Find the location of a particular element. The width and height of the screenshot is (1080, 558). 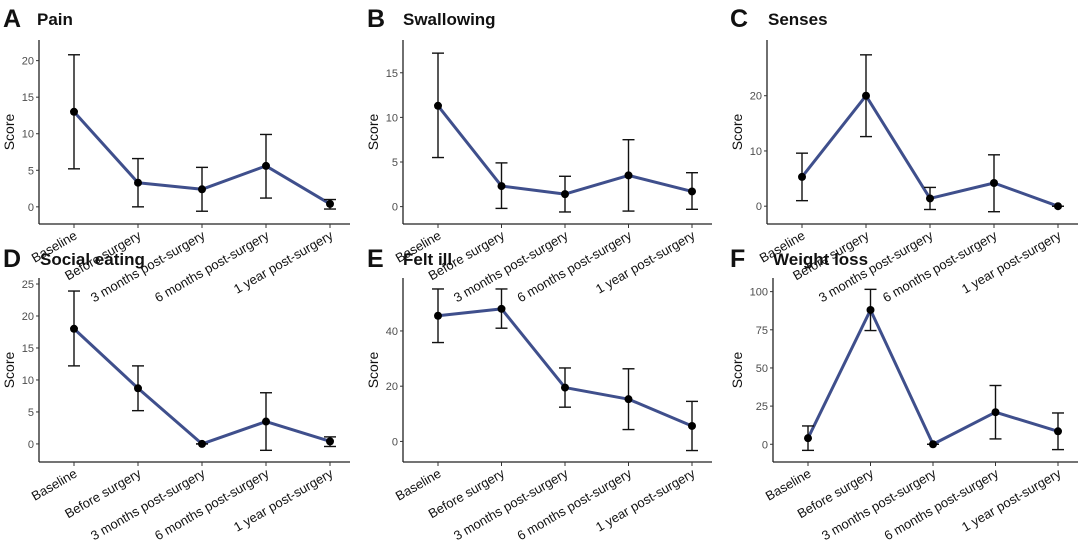

y-tick-label: 75 is located at coordinates (762, 331).